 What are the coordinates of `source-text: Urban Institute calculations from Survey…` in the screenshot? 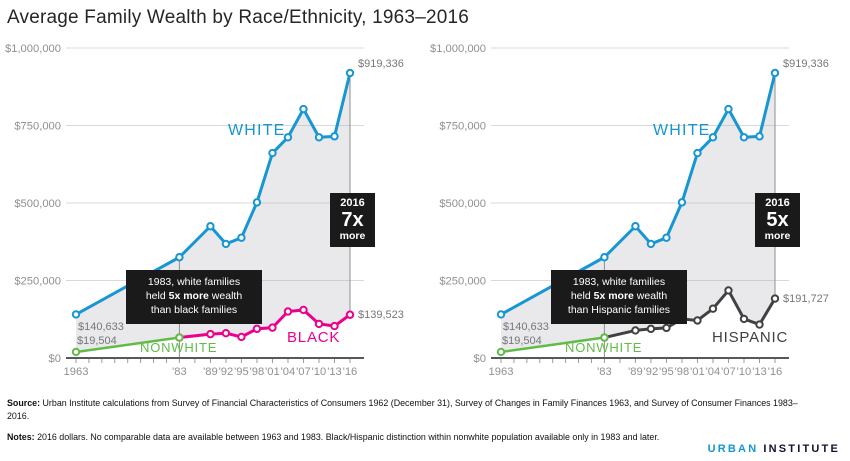 It's located at (402, 410).